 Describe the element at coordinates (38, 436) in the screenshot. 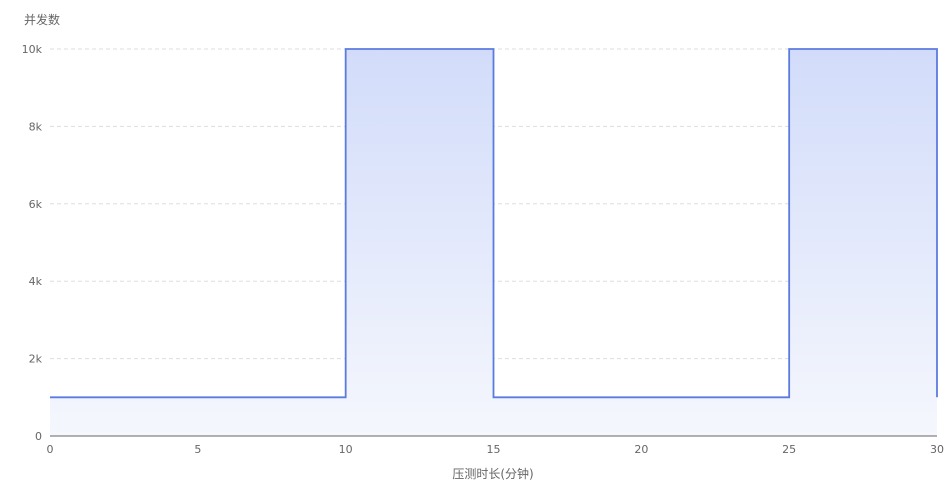

I see `y-tick-label: 0` at that location.